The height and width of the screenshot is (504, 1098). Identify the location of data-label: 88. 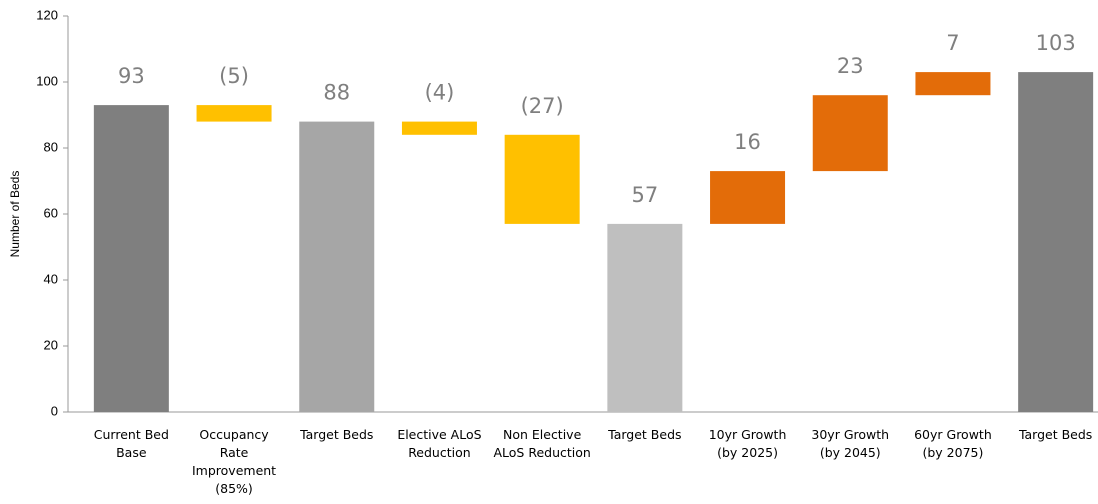
(336, 93).